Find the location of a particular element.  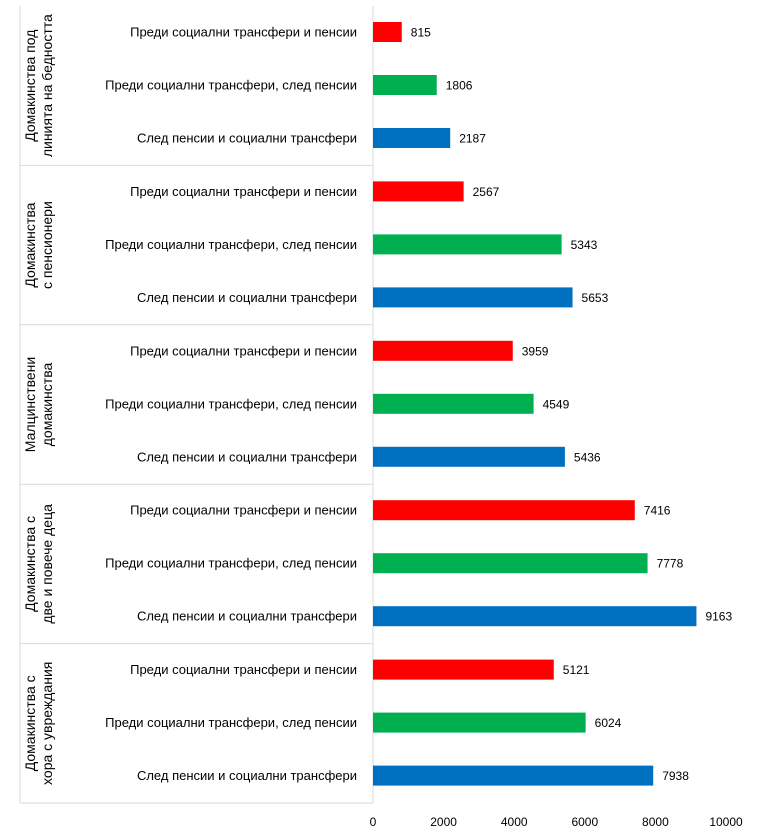

data-label: 4549 is located at coordinates (556, 404).